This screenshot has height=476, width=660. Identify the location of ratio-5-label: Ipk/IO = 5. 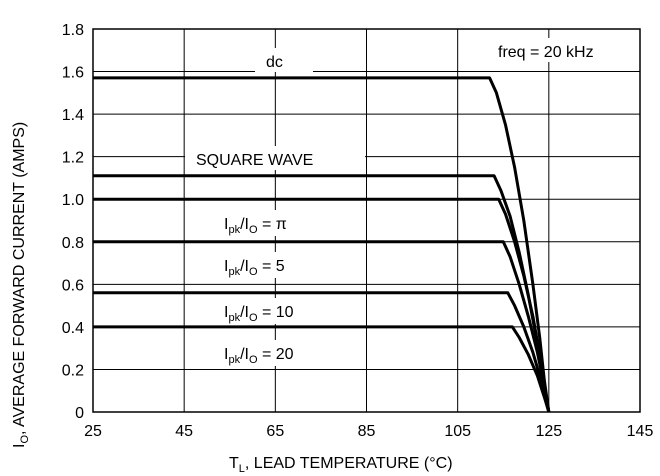
(254, 268).